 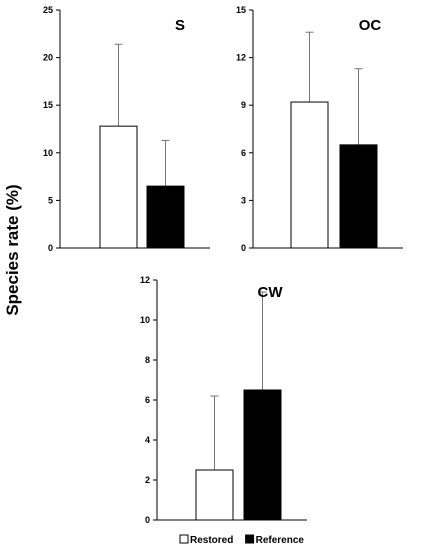 I want to click on y-tick-label: 2, so click(x=147, y=480).